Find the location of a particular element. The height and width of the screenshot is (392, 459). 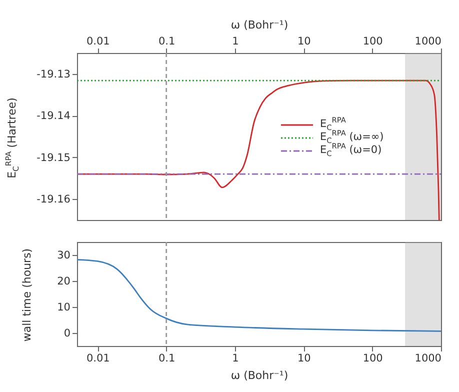

y-tick-label: 0 is located at coordinates (67, 334).